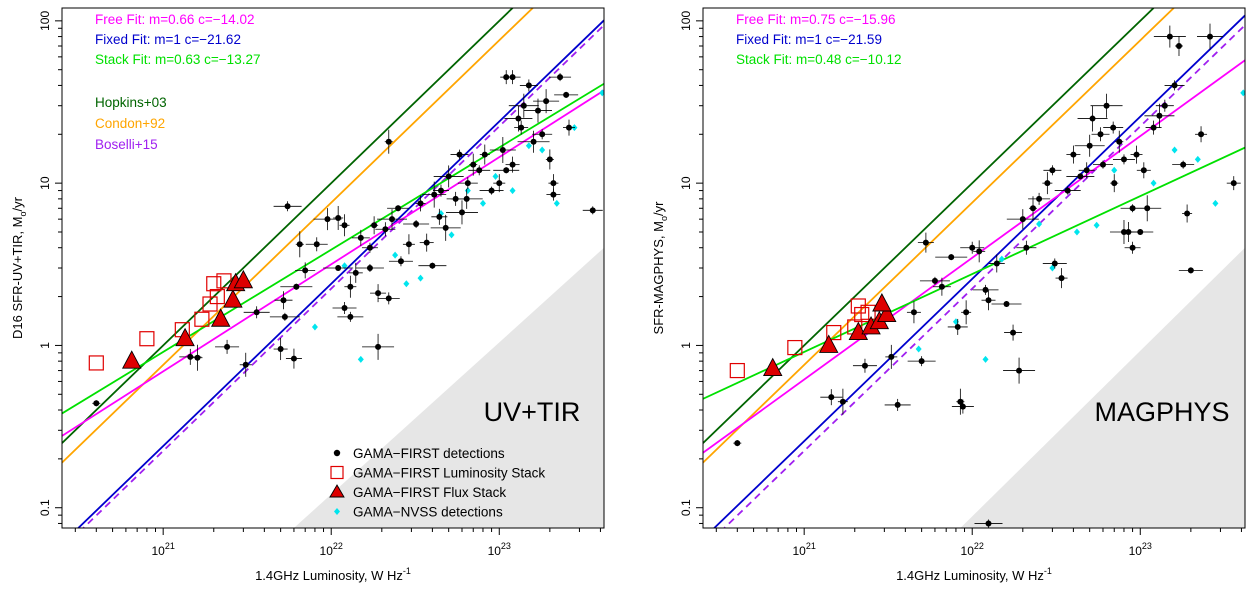 The image size is (1247, 594). What do you see at coordinates (974, 574) in the screenshot?
I see `x-axis-label: 1.4GHz Luminosity, W Hz-1` at bounding box center [974, 574].